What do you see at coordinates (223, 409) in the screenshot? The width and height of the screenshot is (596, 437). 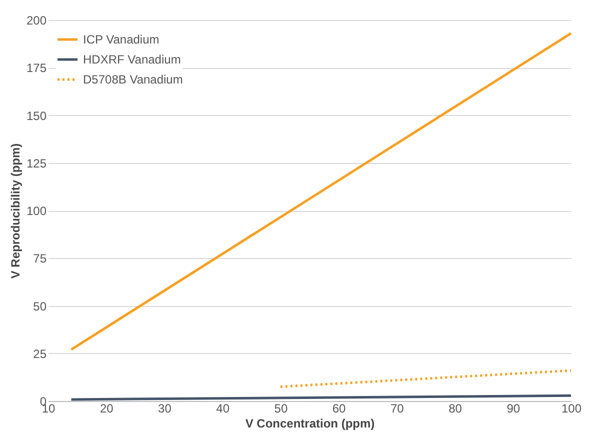 I see `x-tick-label: 40` at bounding box center [223, 409].